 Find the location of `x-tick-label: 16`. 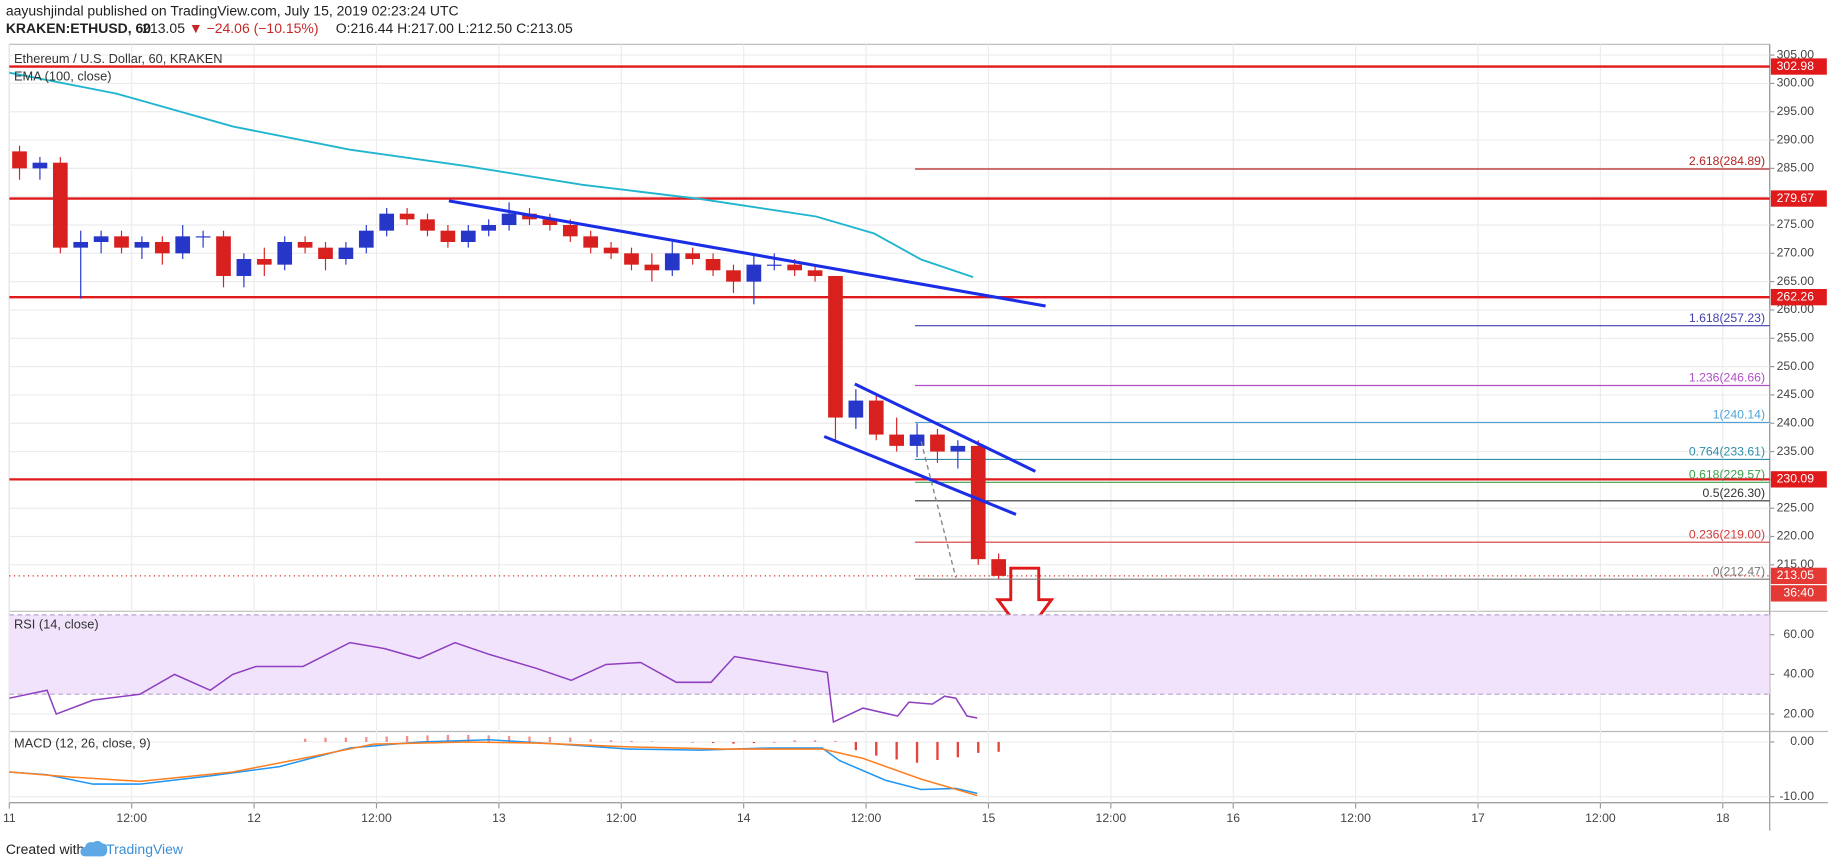

x-tick-label: 16 is located at coordinates (1233, 818).